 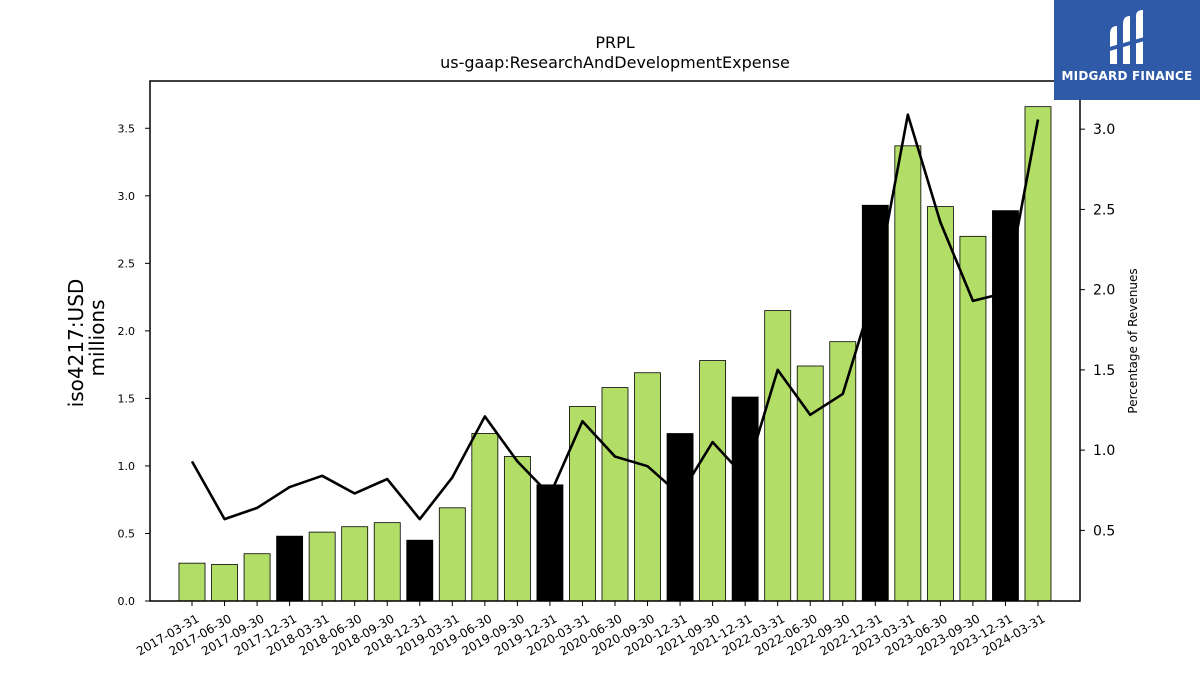 I want to click on left-tick-label: 2.0, so click(x=127, y=331).